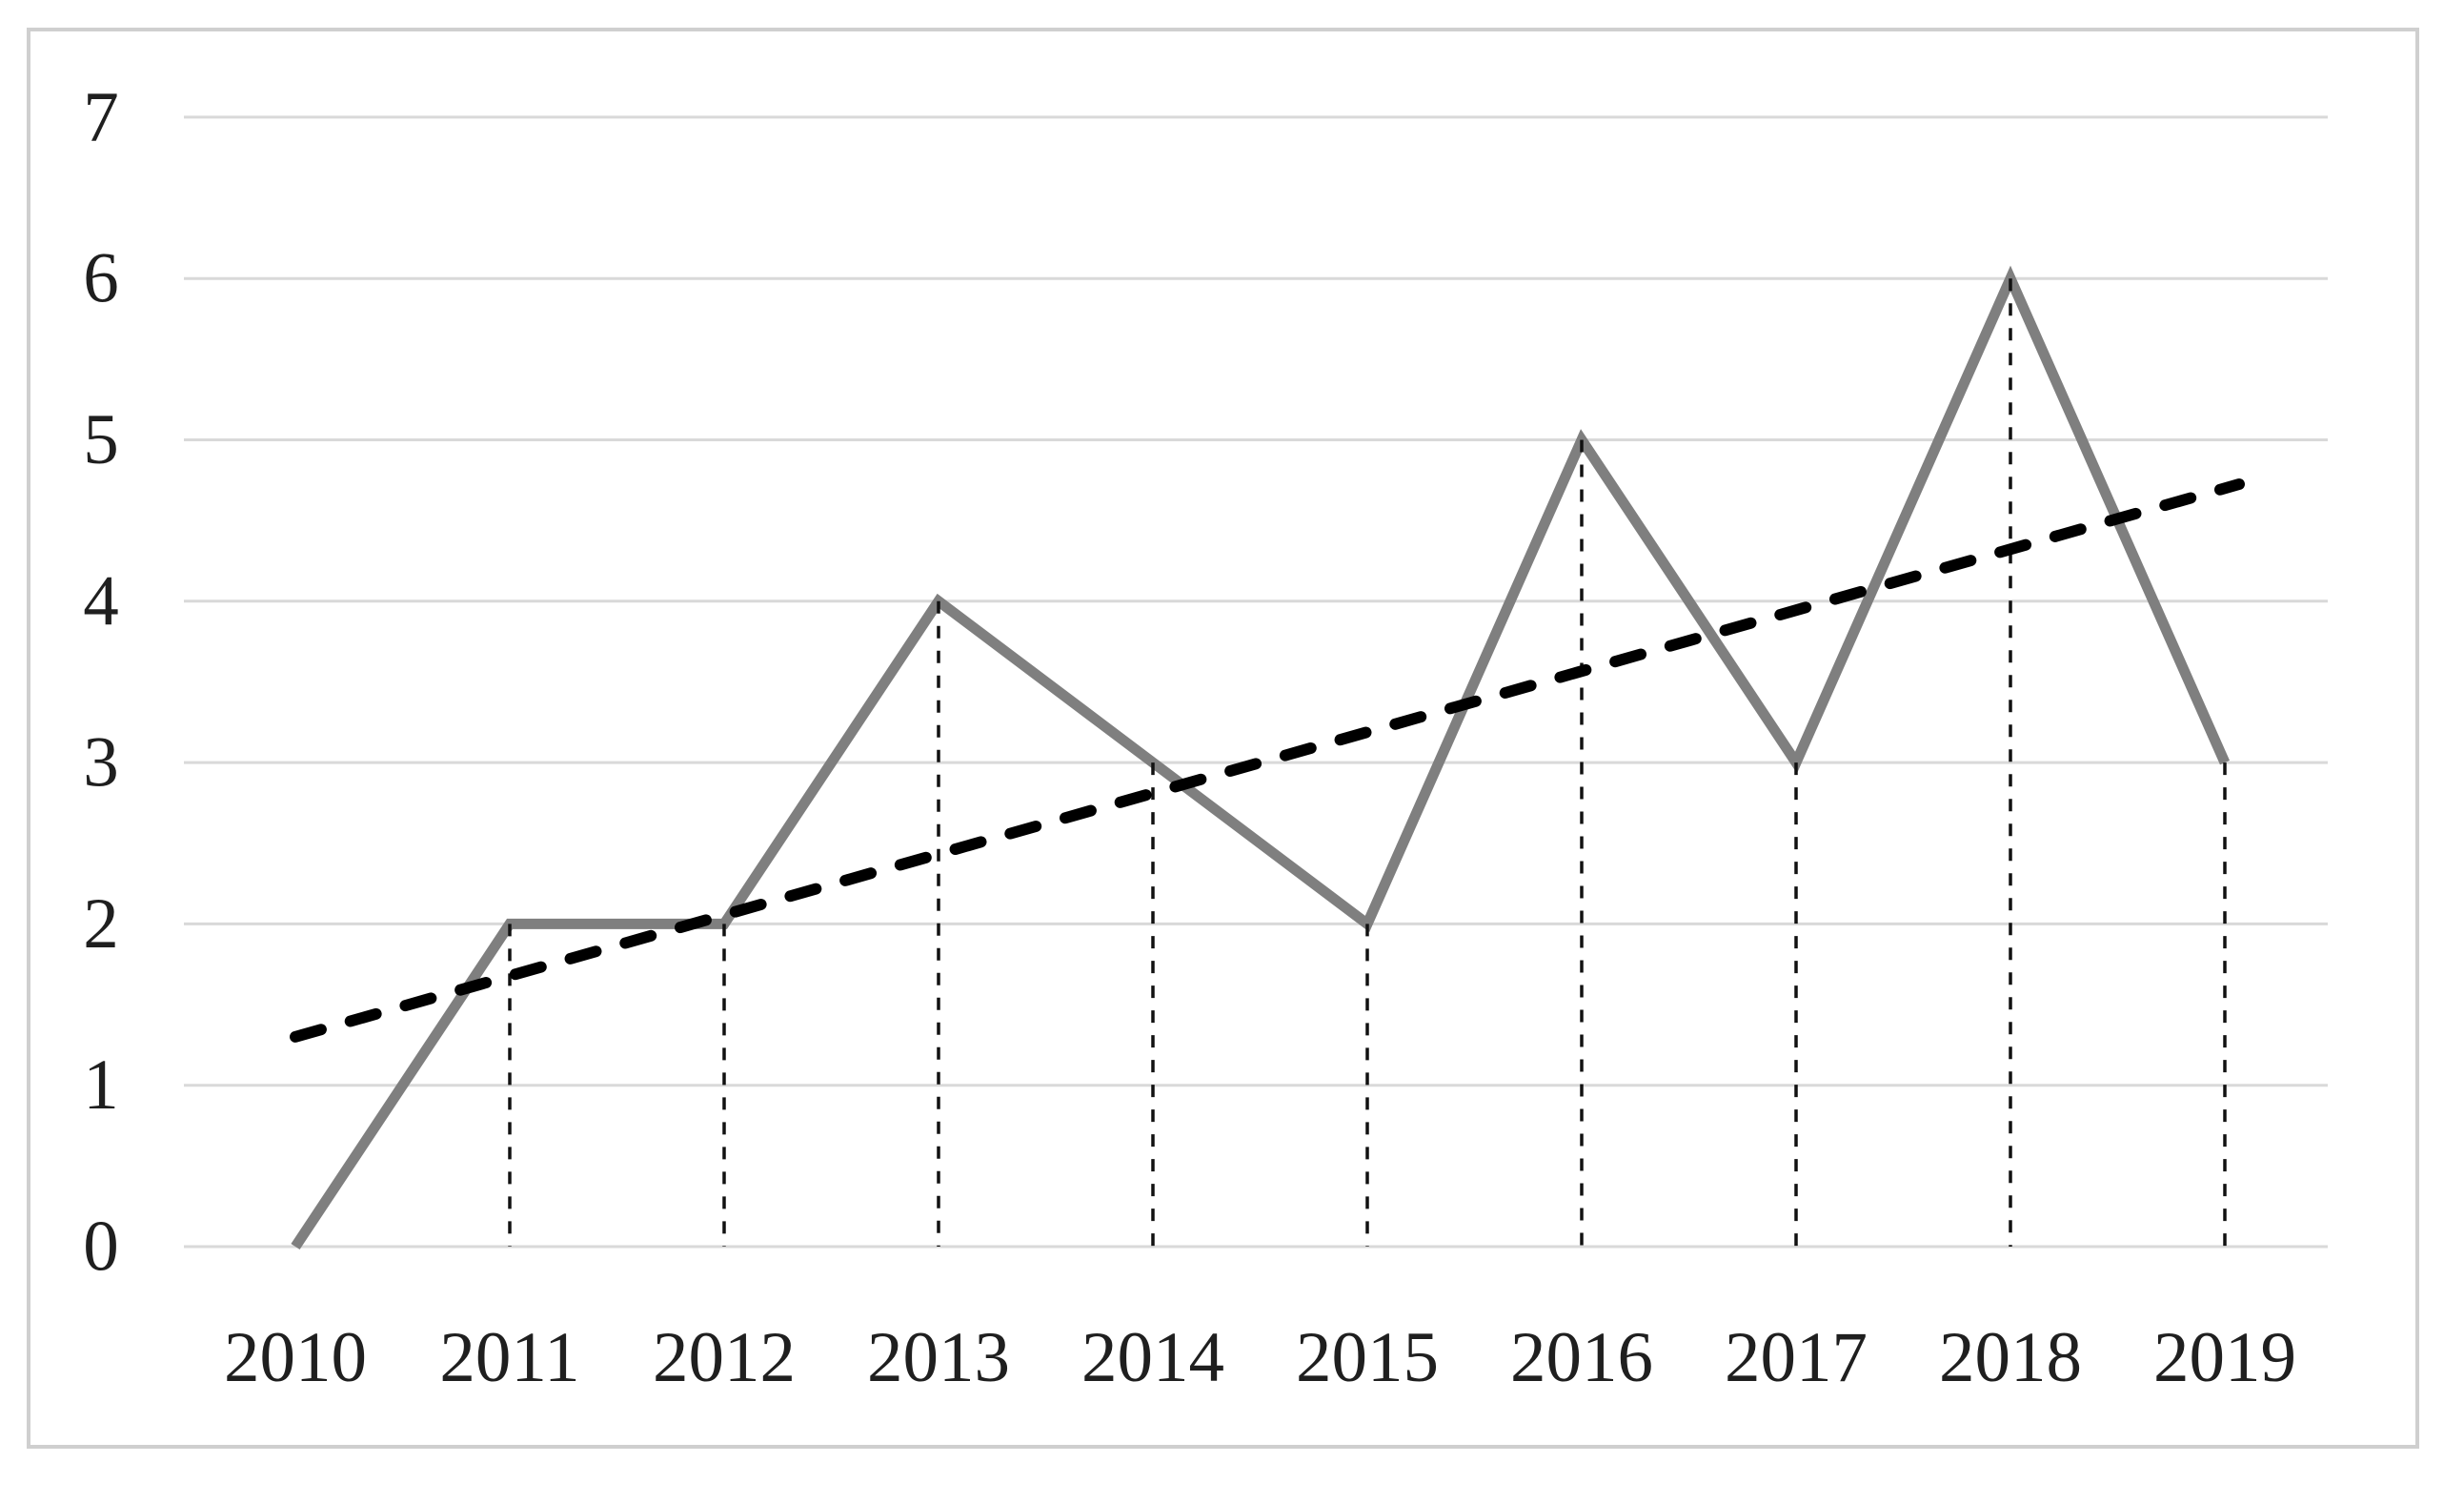 The image size is (2464, 1503). I want to click on x-tick-label: 2019, so click(2225, 1358).